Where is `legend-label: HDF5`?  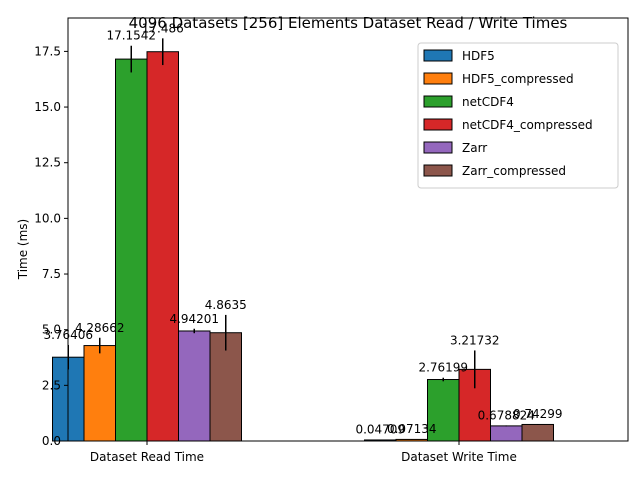 legend-label: HDF5 is located at coordinates (478, 56).